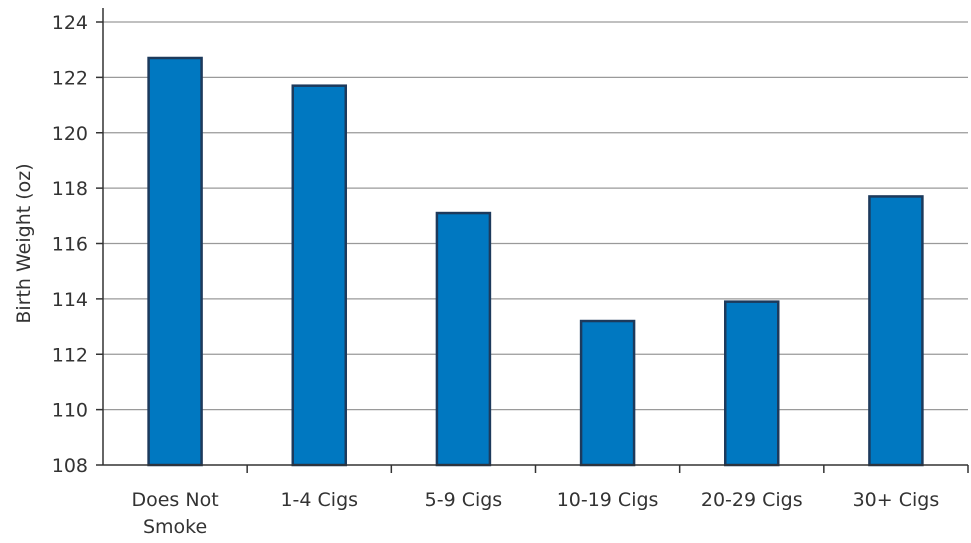 The height and width of the screenshot is (543, 971). Describe the element at coordinates (70, 411) in the screenshot. I see `y-tick-label: 110` at that location.